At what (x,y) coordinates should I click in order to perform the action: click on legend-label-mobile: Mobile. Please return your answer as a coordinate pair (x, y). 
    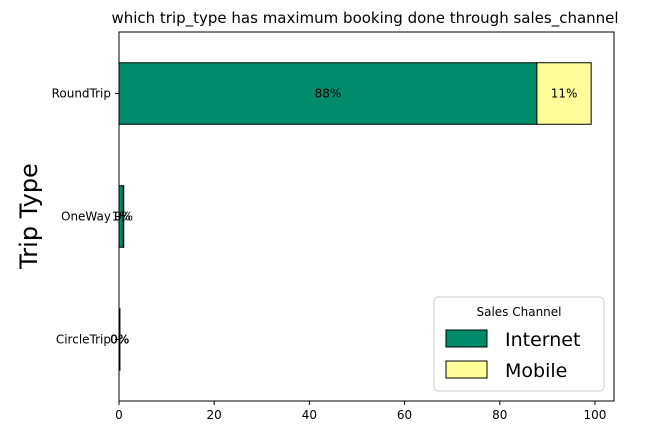
    Looking at the image, I should click on (536, 371).